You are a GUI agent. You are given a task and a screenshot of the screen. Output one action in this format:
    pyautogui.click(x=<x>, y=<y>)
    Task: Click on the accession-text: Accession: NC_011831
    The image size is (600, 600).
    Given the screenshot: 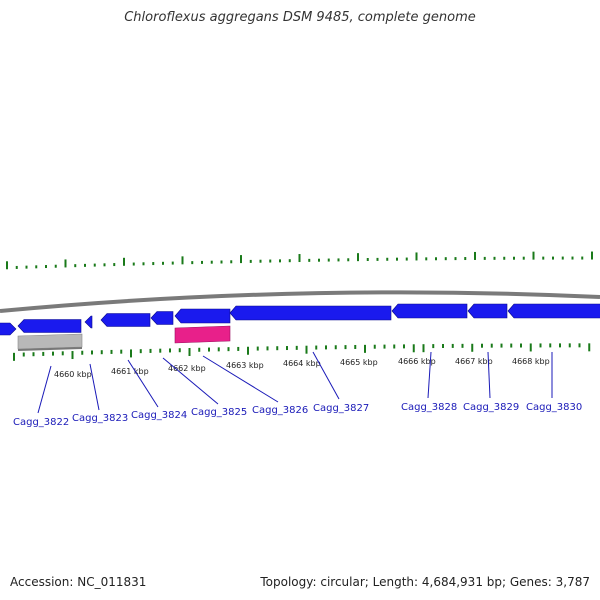 What is the action you would take?
    pyautogui.click(x=78, y=582)
    